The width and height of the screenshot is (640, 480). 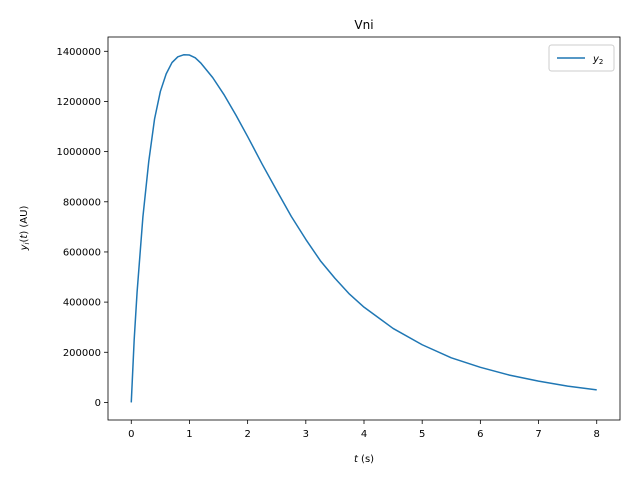 I want to click on y-tick-label: 200000, so click(x=82, y=353).